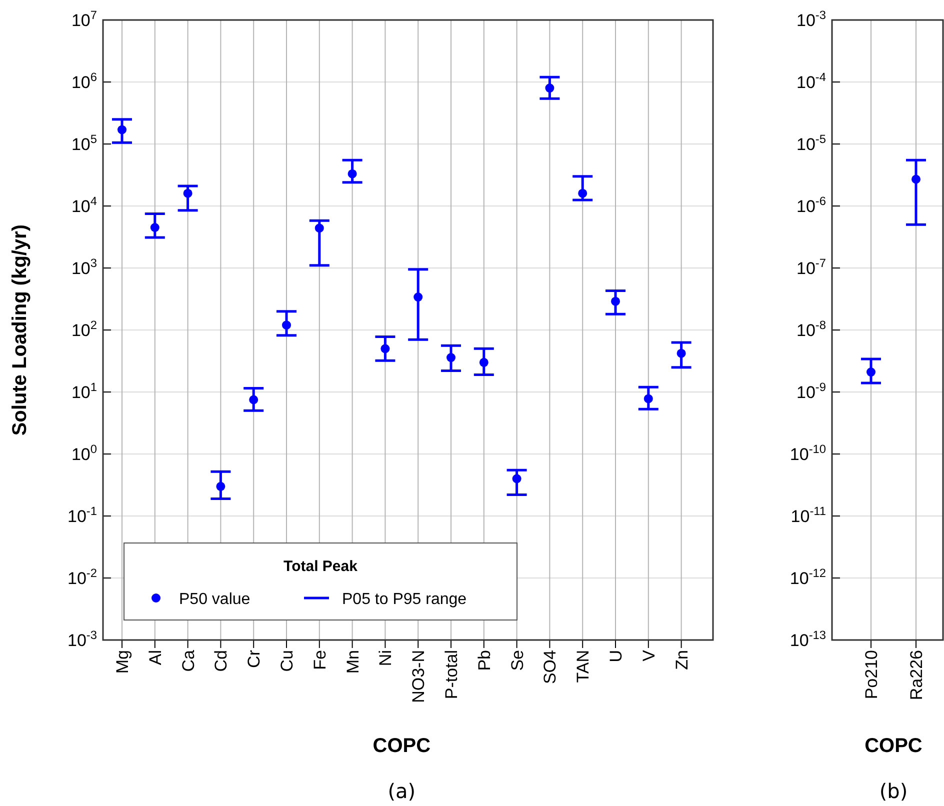 The image size is (944, 806). Describe the element at coordinates (83, 577) in the screenshot. I see `y-tick-label: 10$^{-2}$` at that location.